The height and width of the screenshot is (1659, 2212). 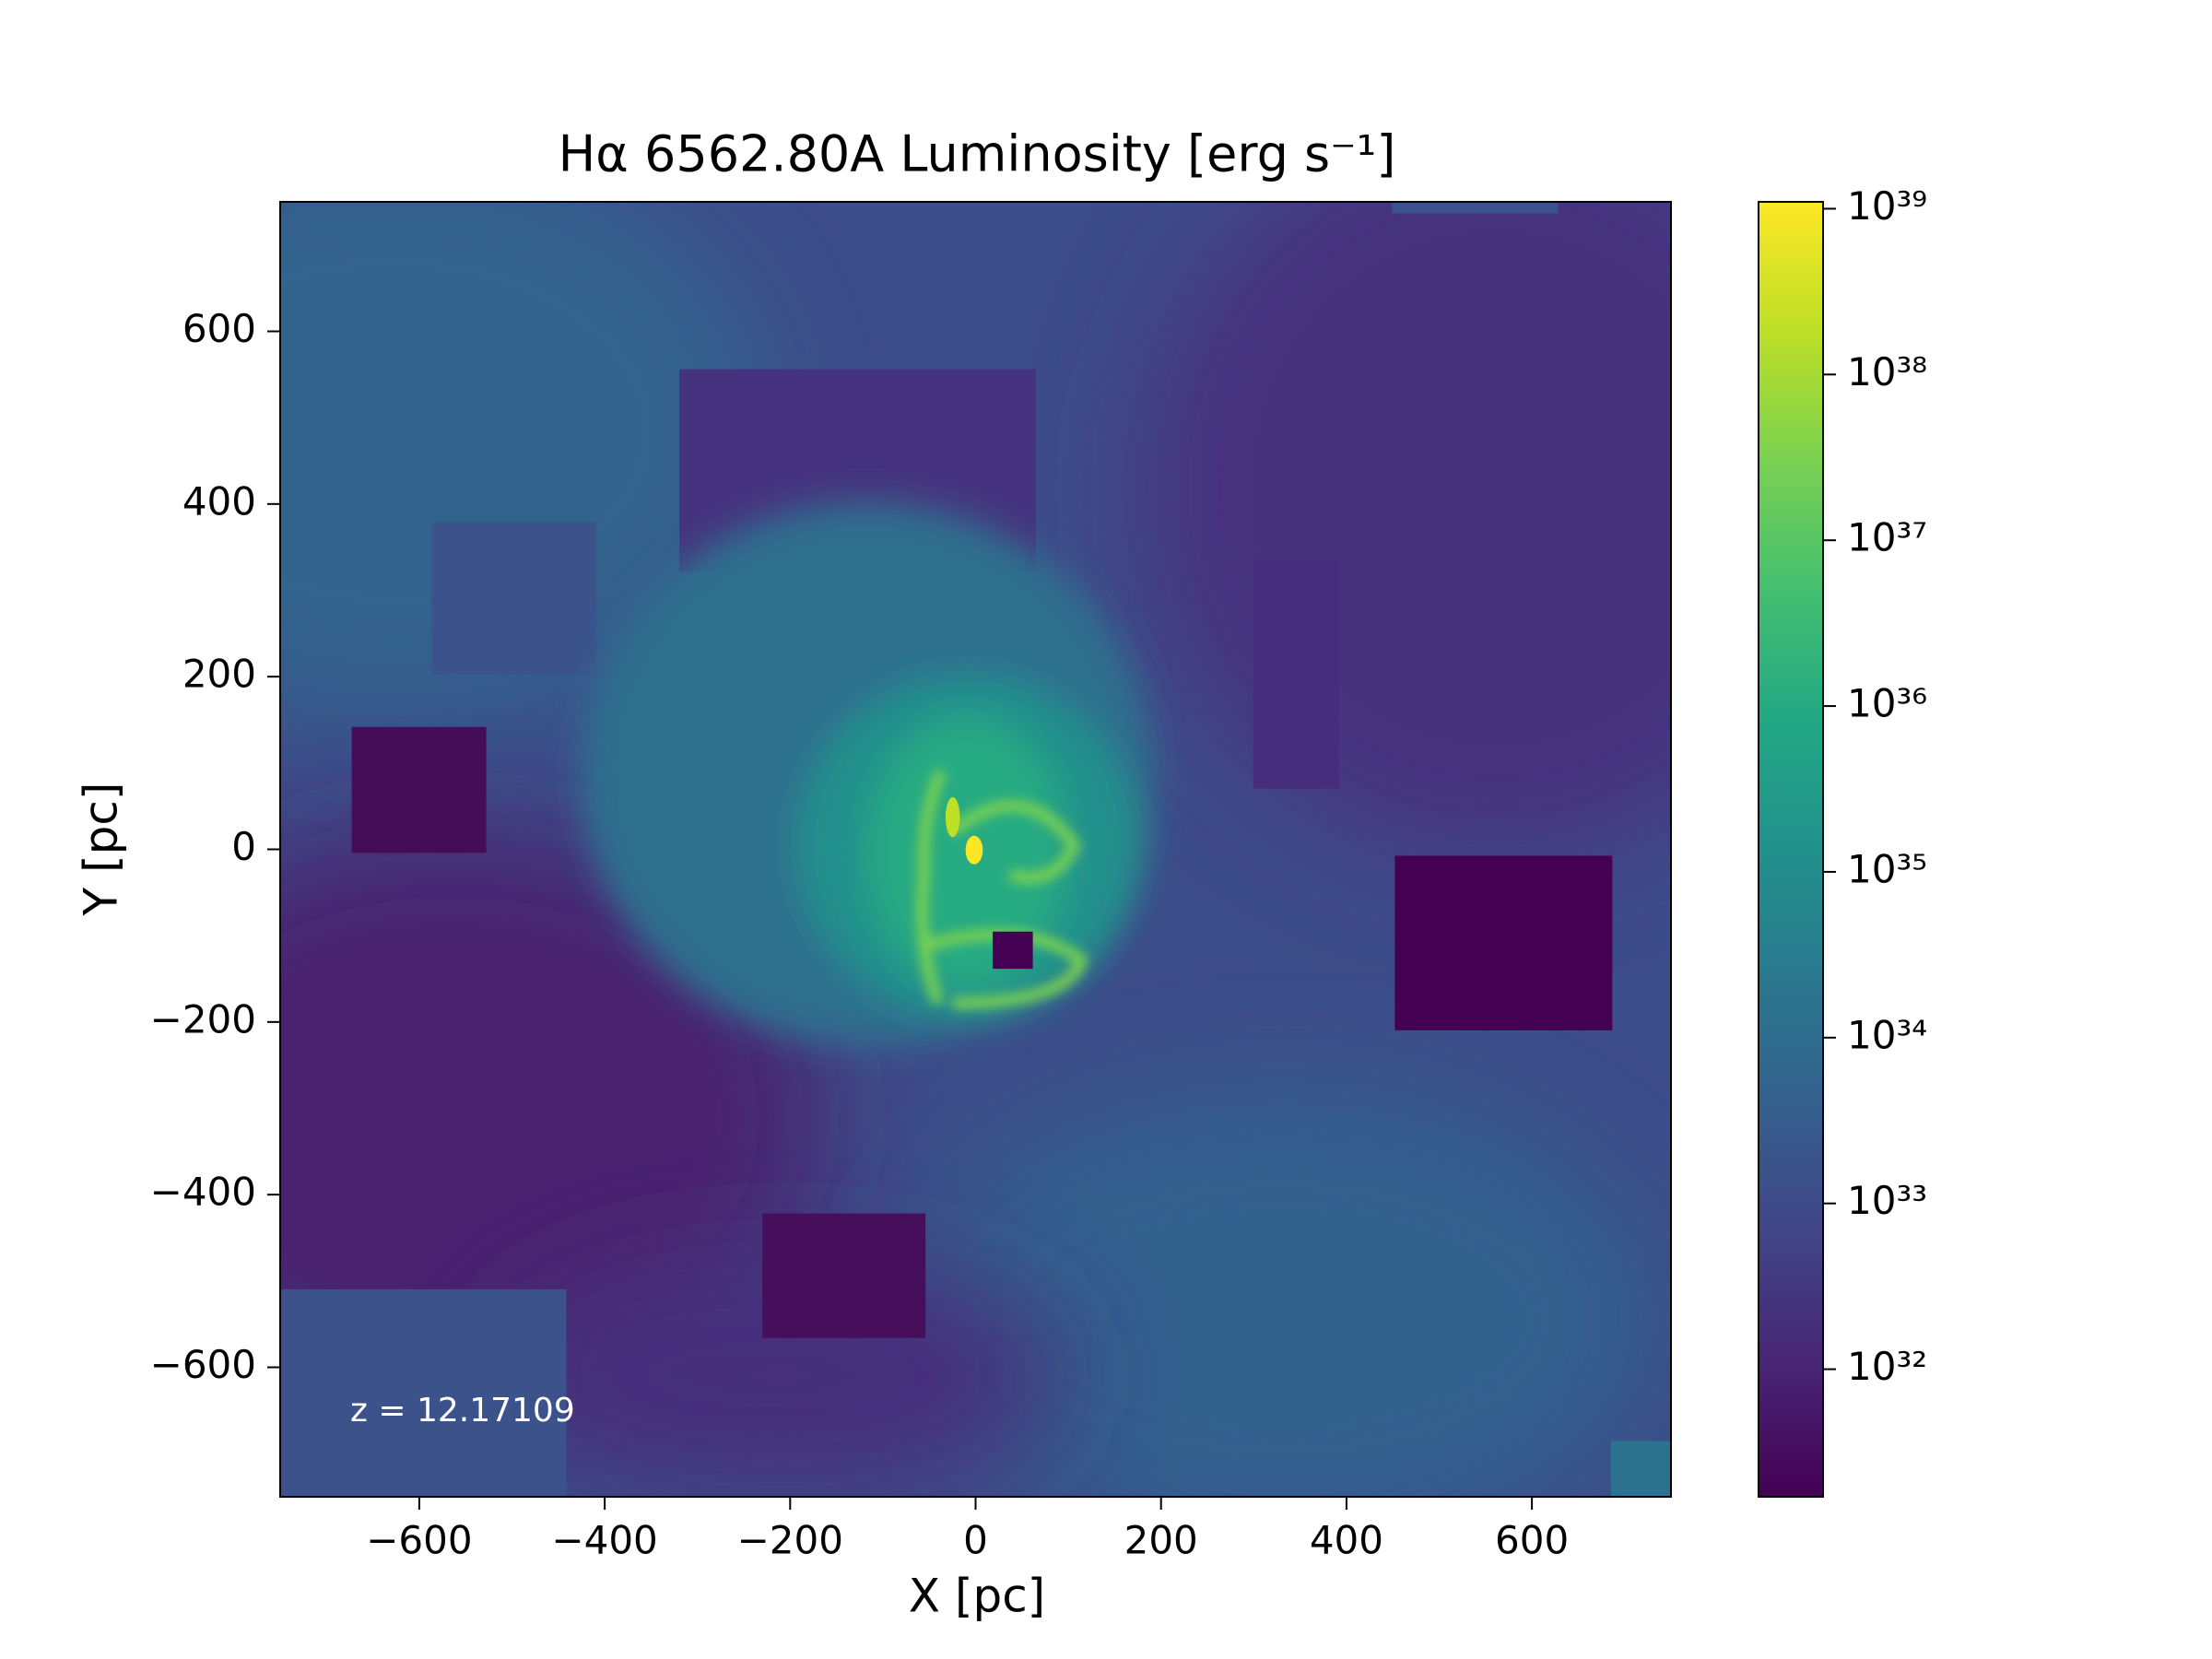 What do you see at coordinates (1532, 1540) in the screenshot?
I see `x-tick-label: 600` at bounding box center [1532, 1540].